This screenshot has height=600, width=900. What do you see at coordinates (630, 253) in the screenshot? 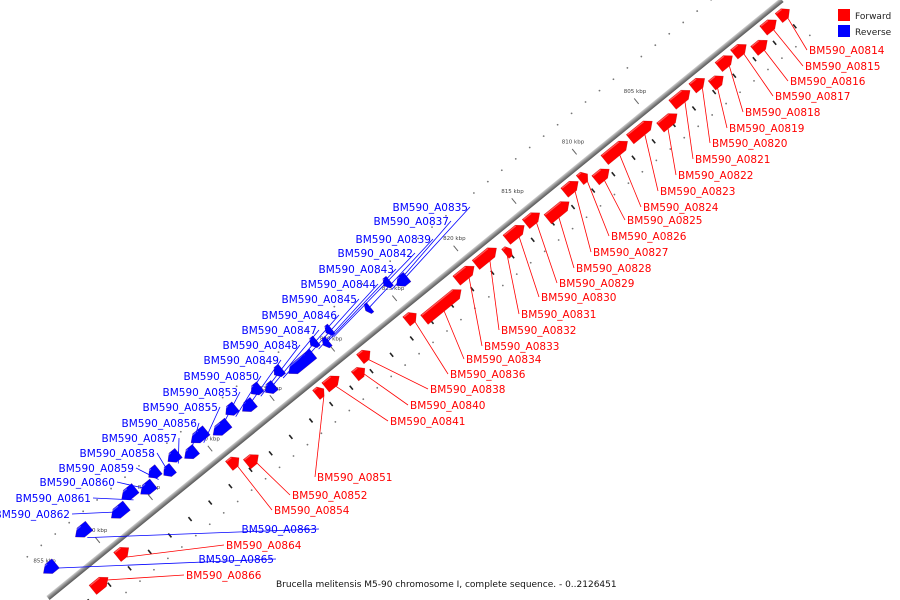
I see `gene-label-bm590_a0827: BM590_A0827` at bounding box center [630, 253].